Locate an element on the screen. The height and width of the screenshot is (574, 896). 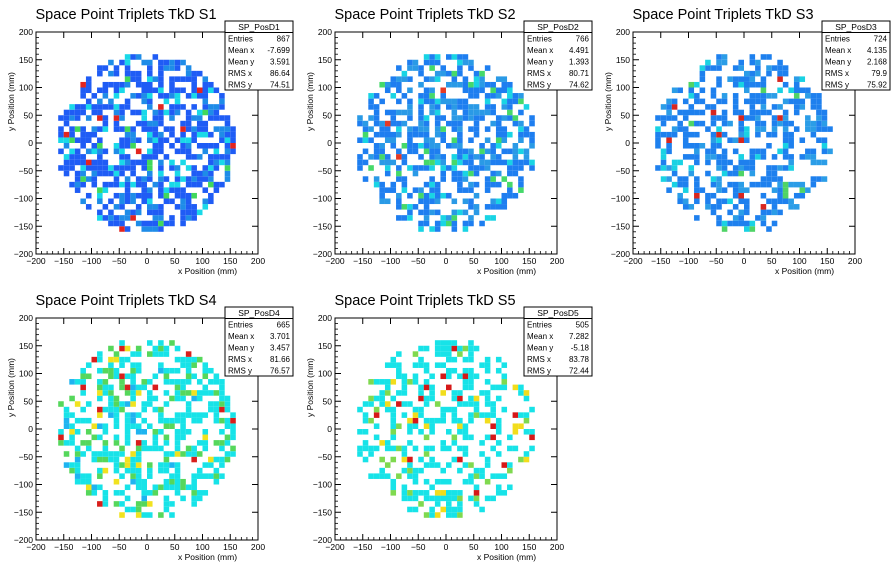
chart-title: Space Point Triplets TkD S3 is located at coordinates (722, 15).